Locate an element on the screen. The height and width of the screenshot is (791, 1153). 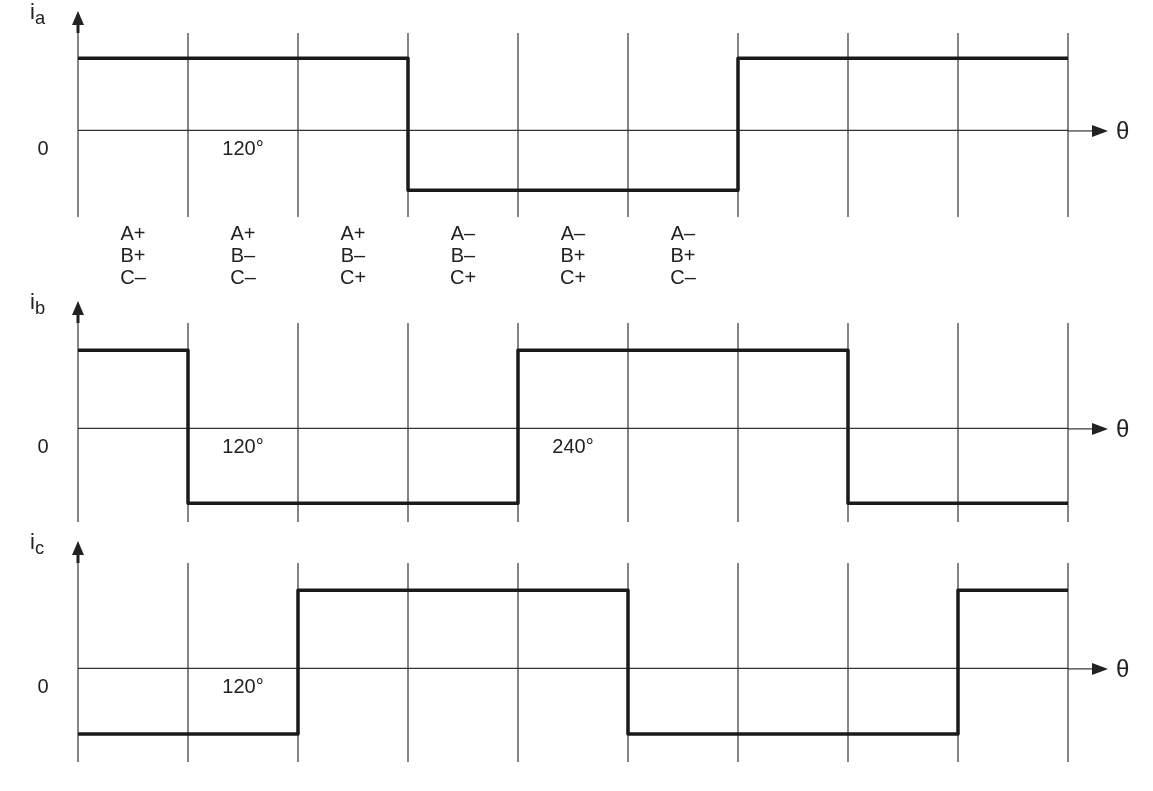
text: A– B+ C+ is located at coordinates (573, 255).